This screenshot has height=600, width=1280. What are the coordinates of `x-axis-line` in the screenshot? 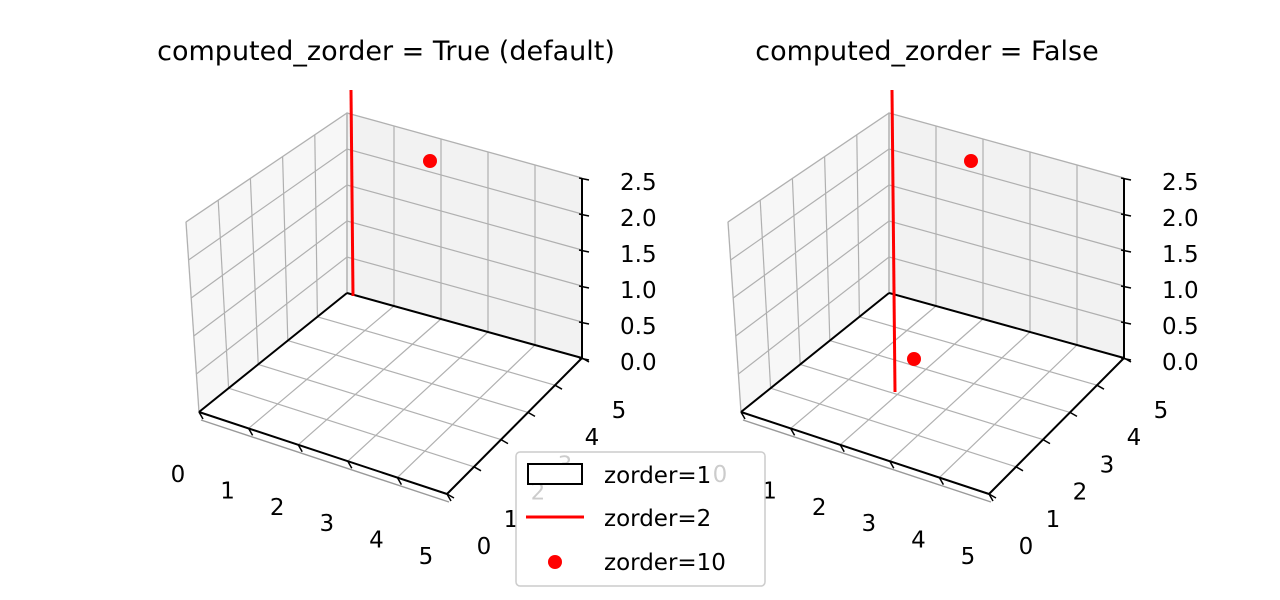 It's located at (323, 453).